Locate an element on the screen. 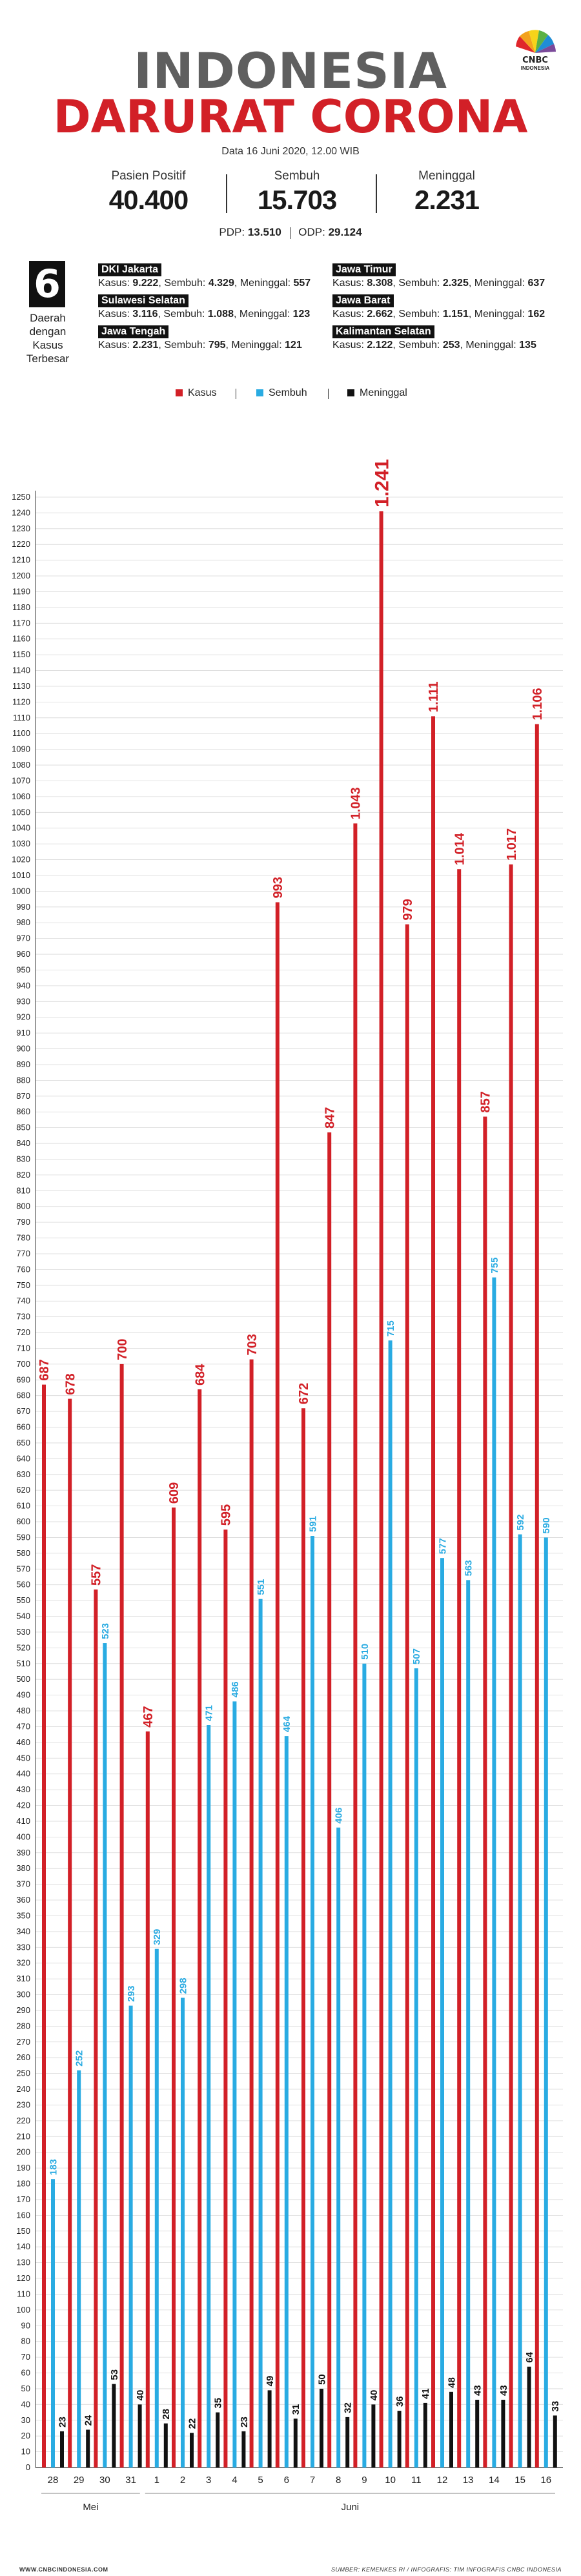 The width and height of the screenshot is (581, 2576). region-name: DKI Jakarta is located at coordinates (130, 269).